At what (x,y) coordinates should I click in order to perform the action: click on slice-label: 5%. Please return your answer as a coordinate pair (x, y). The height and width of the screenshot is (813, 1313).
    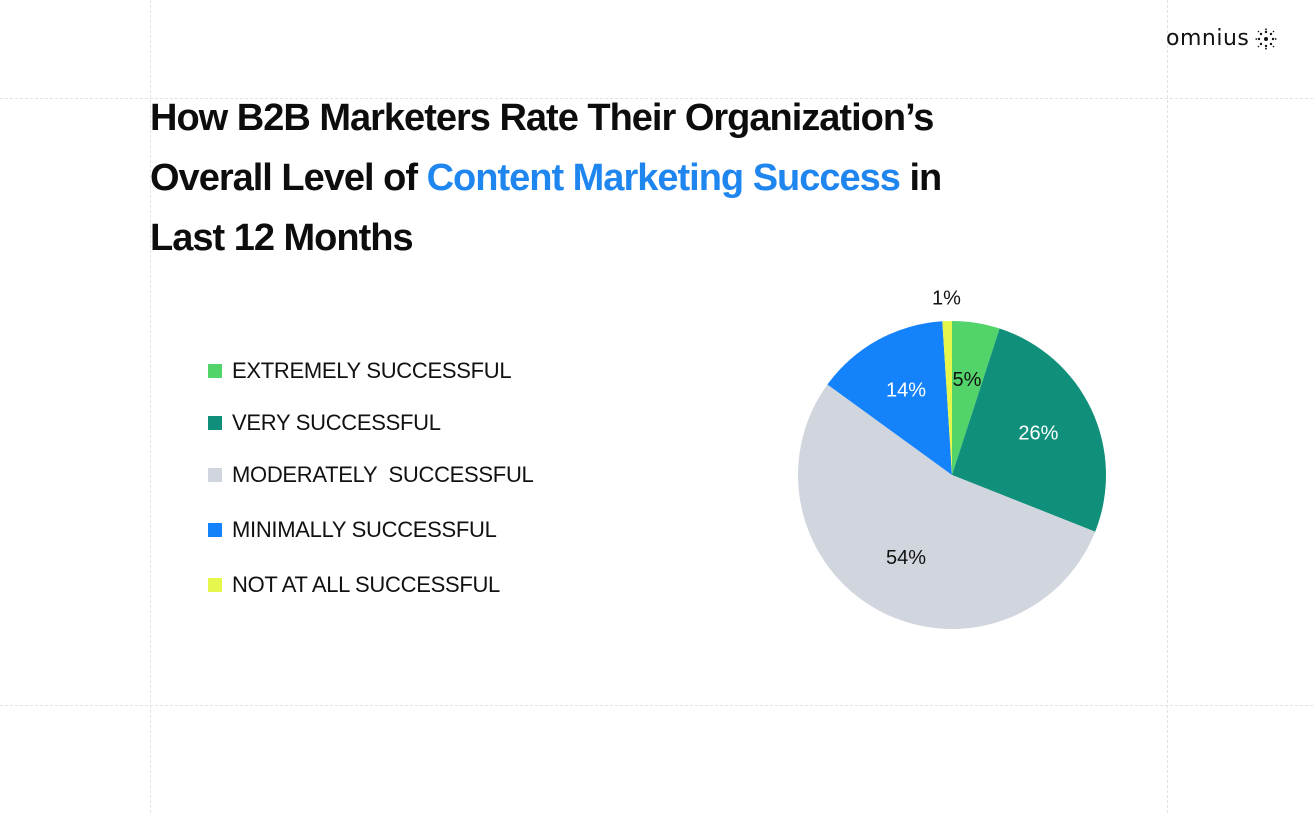
    Looking at the image, I should click on (966, 380).